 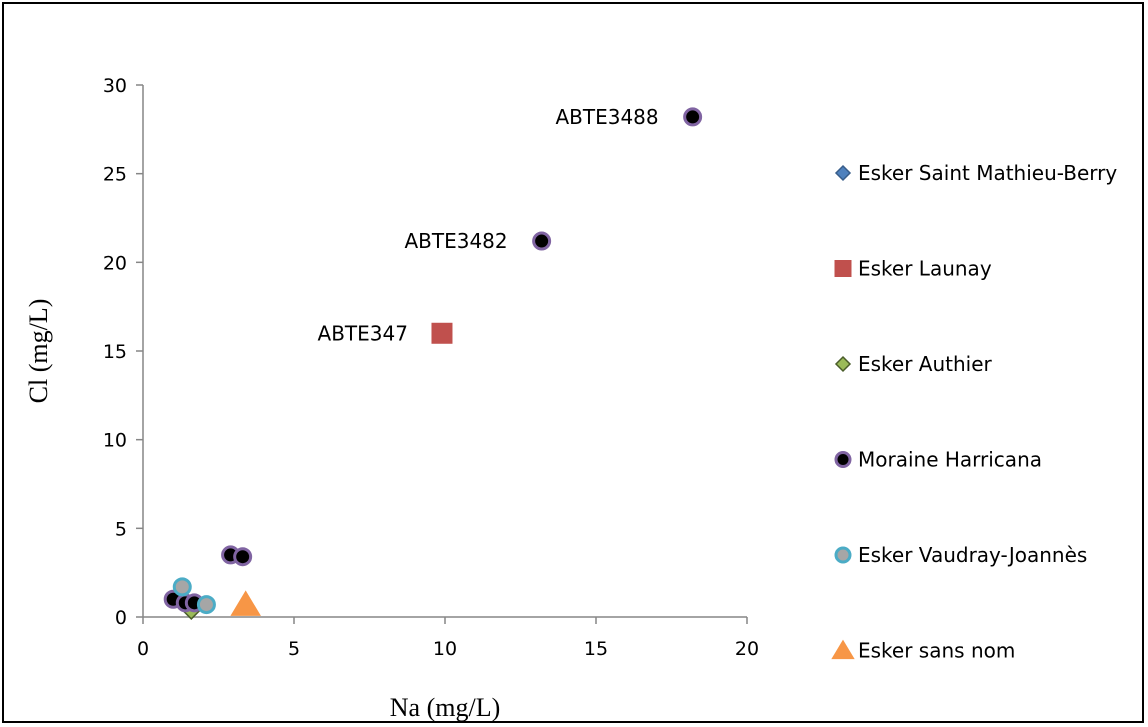 I want to click on x-tick-label: 20, so click(x=747, y=649).